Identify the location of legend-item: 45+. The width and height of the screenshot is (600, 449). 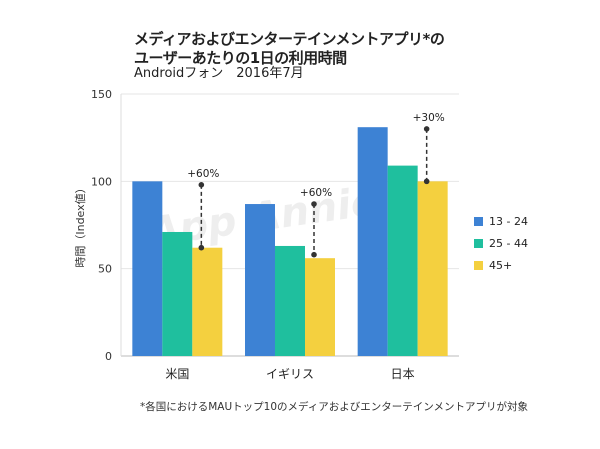
(501, 265).